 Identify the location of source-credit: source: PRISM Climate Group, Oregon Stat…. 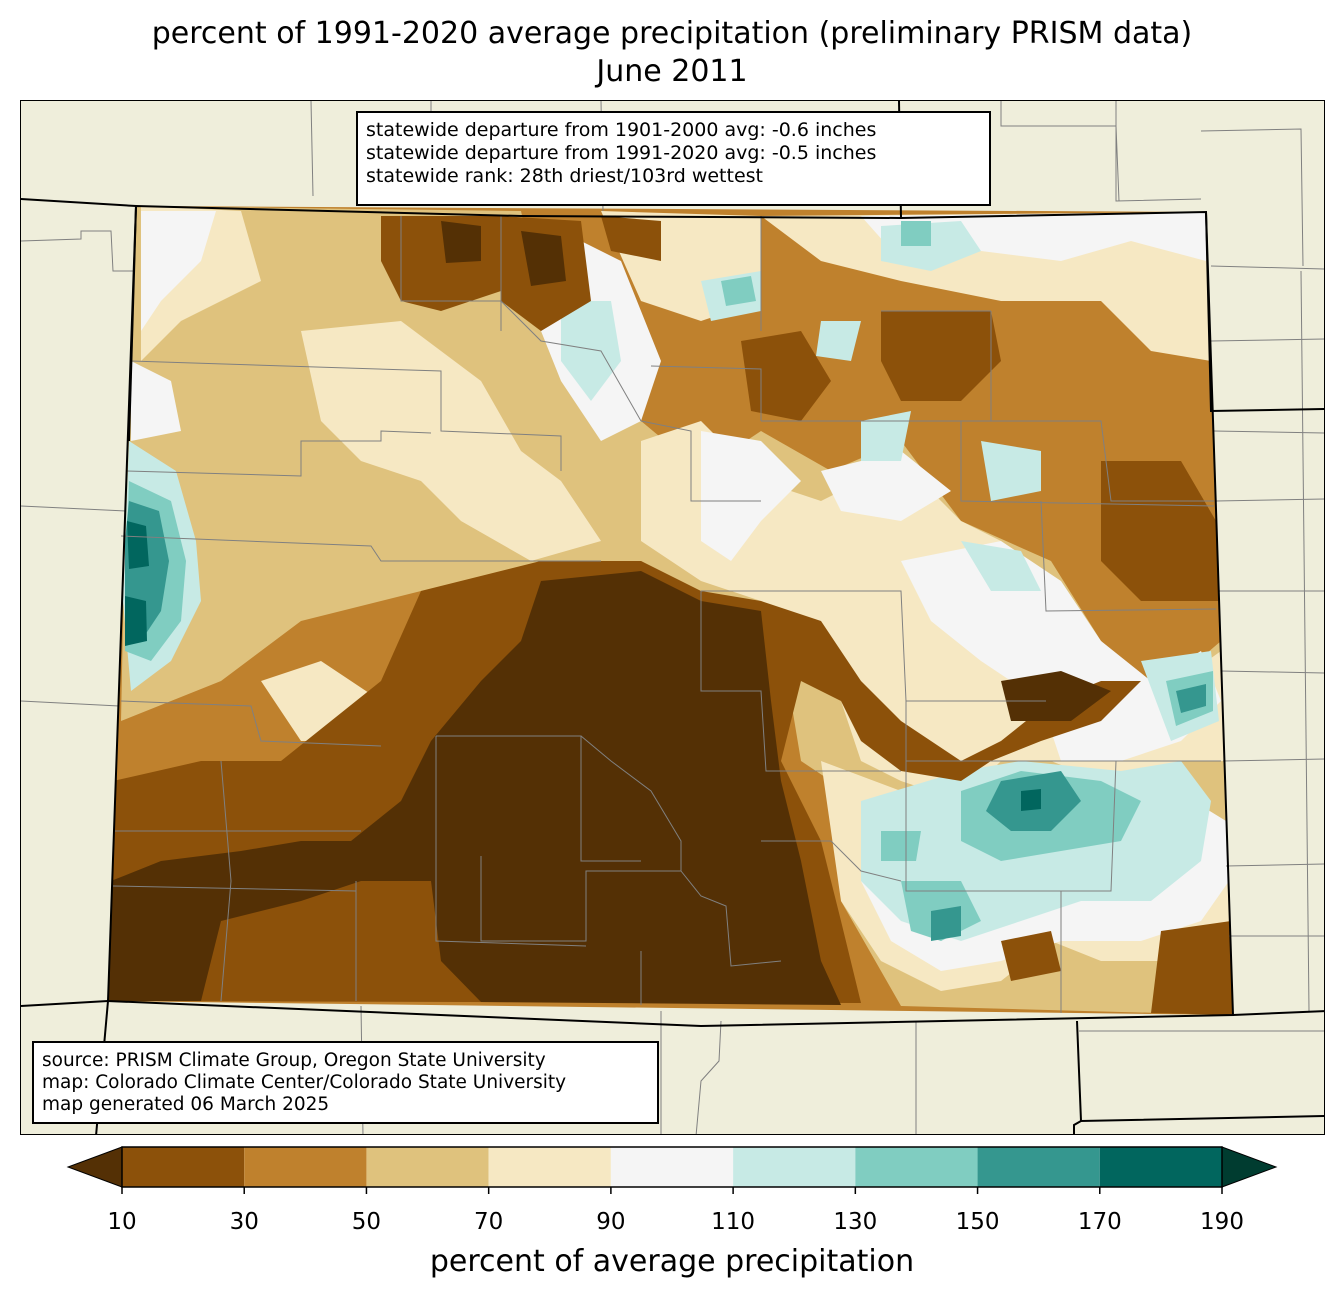
(294, 1060).